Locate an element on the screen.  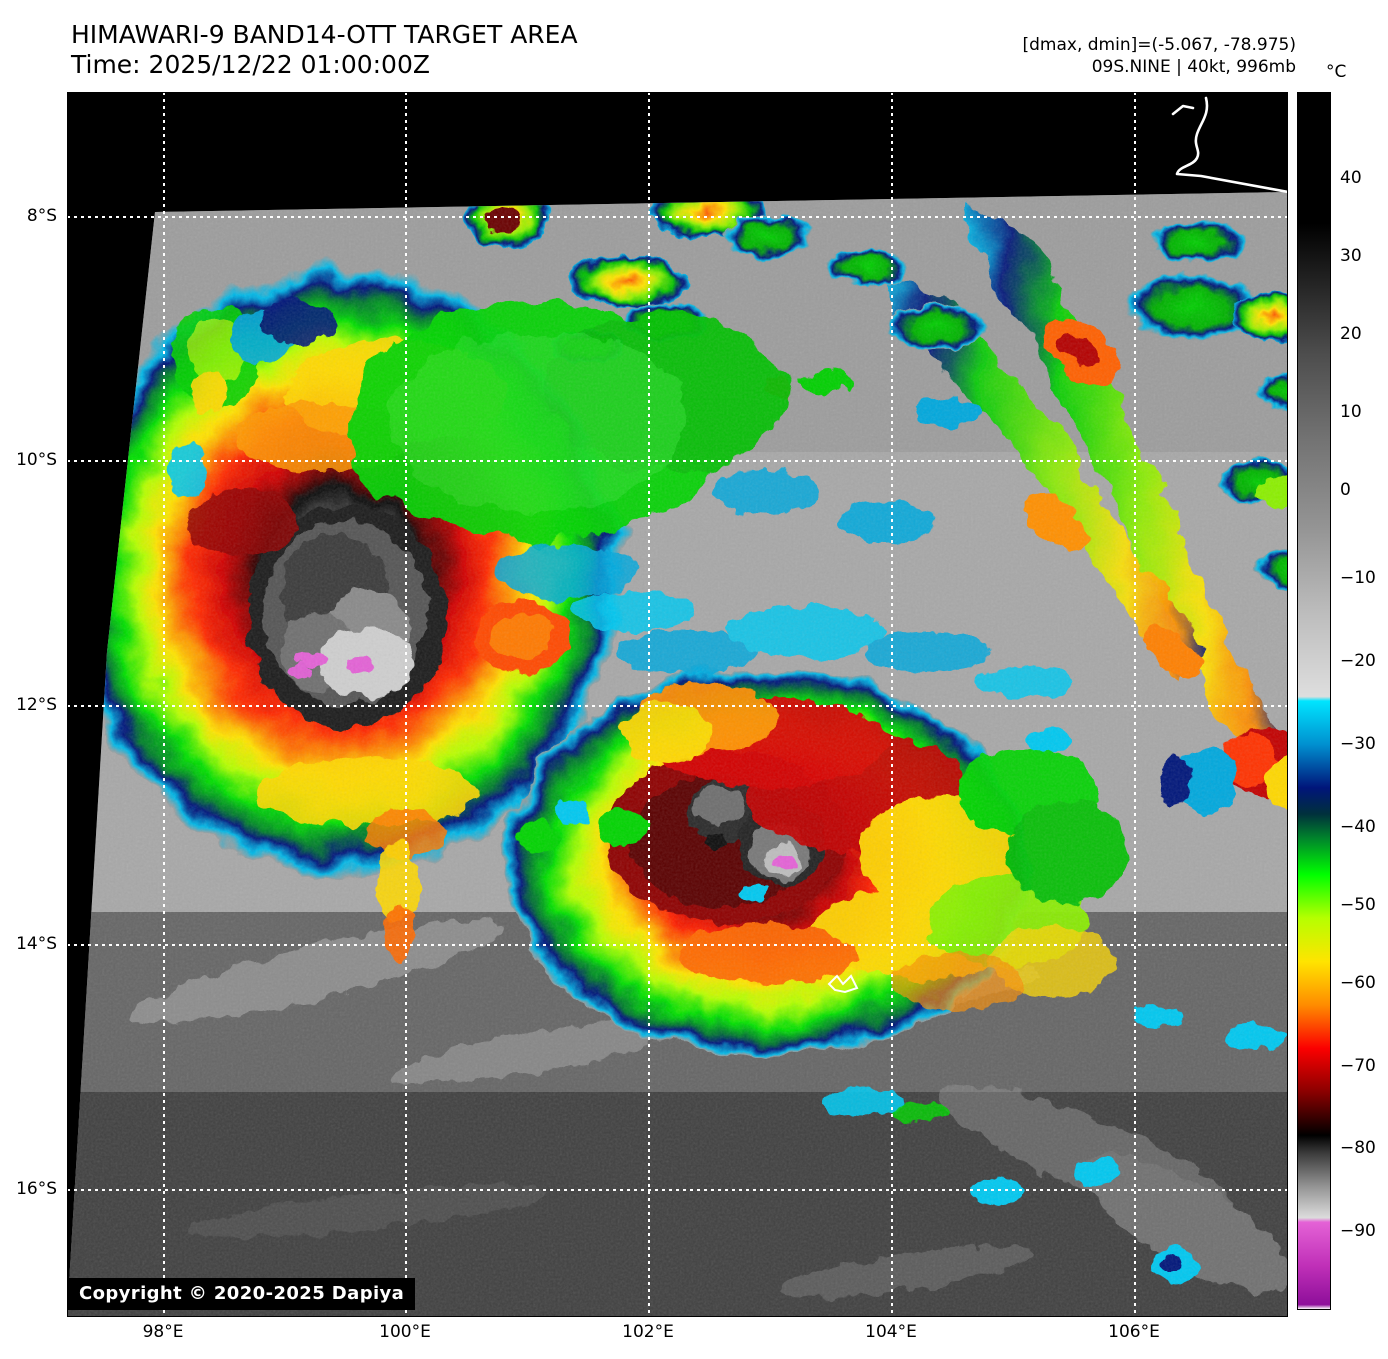
x-tick-label: 106°E is located at coordinates (1134, 1332).